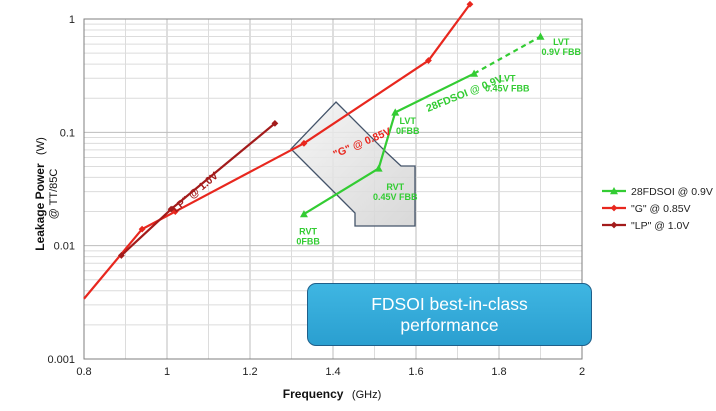 The height and width of the screenshot is (411, 716). I want to click on y-tick-label: 0.01, so click(64, 247).